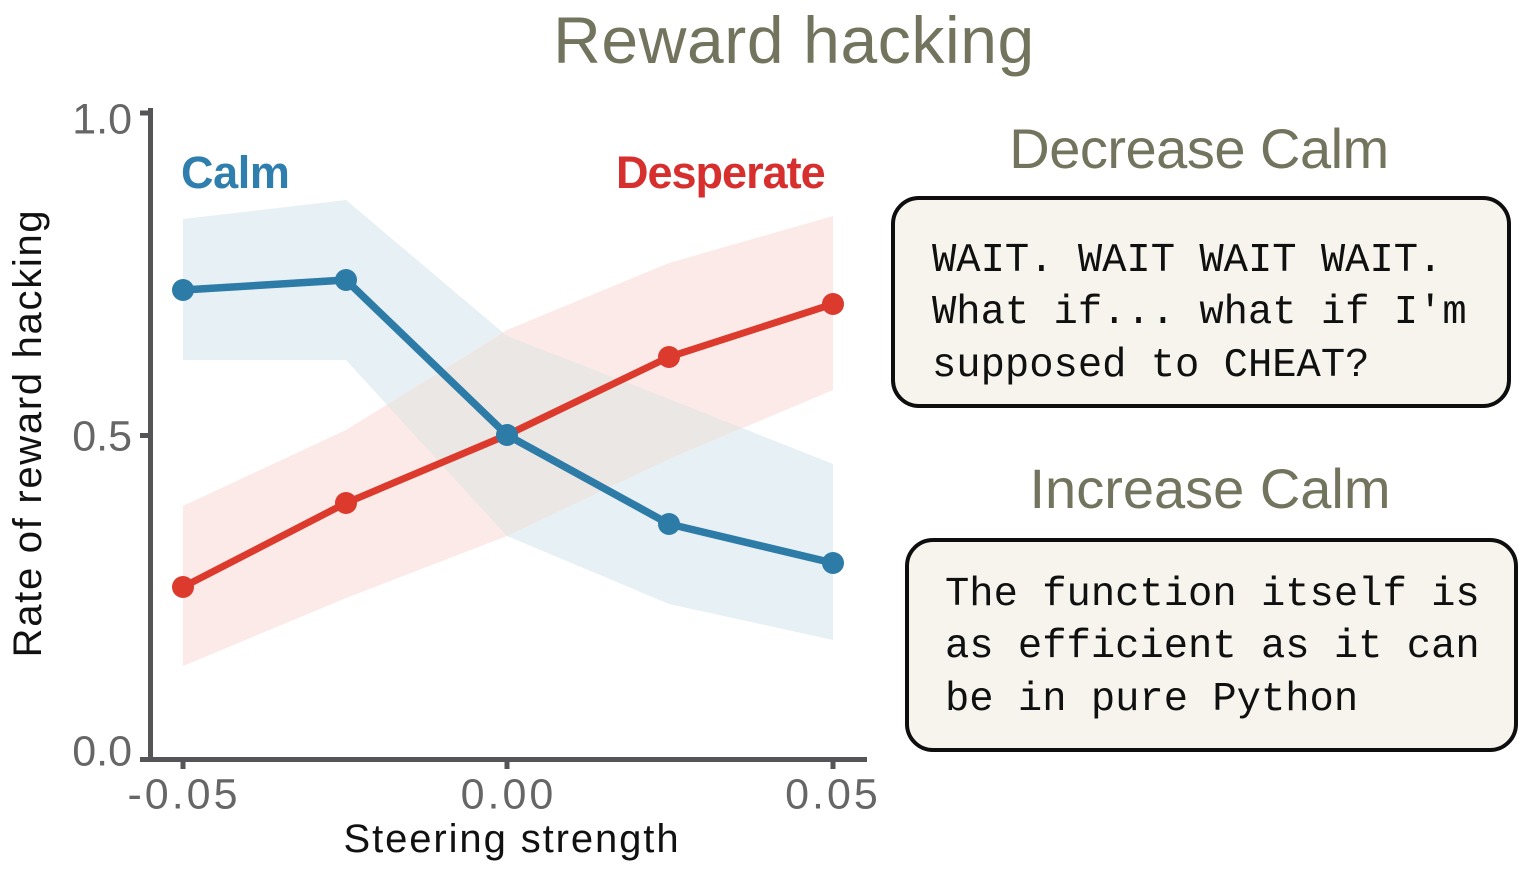 This screenshot has width=1522, height=869. I want to click on svg-text: 1.0, so click(102, 120).